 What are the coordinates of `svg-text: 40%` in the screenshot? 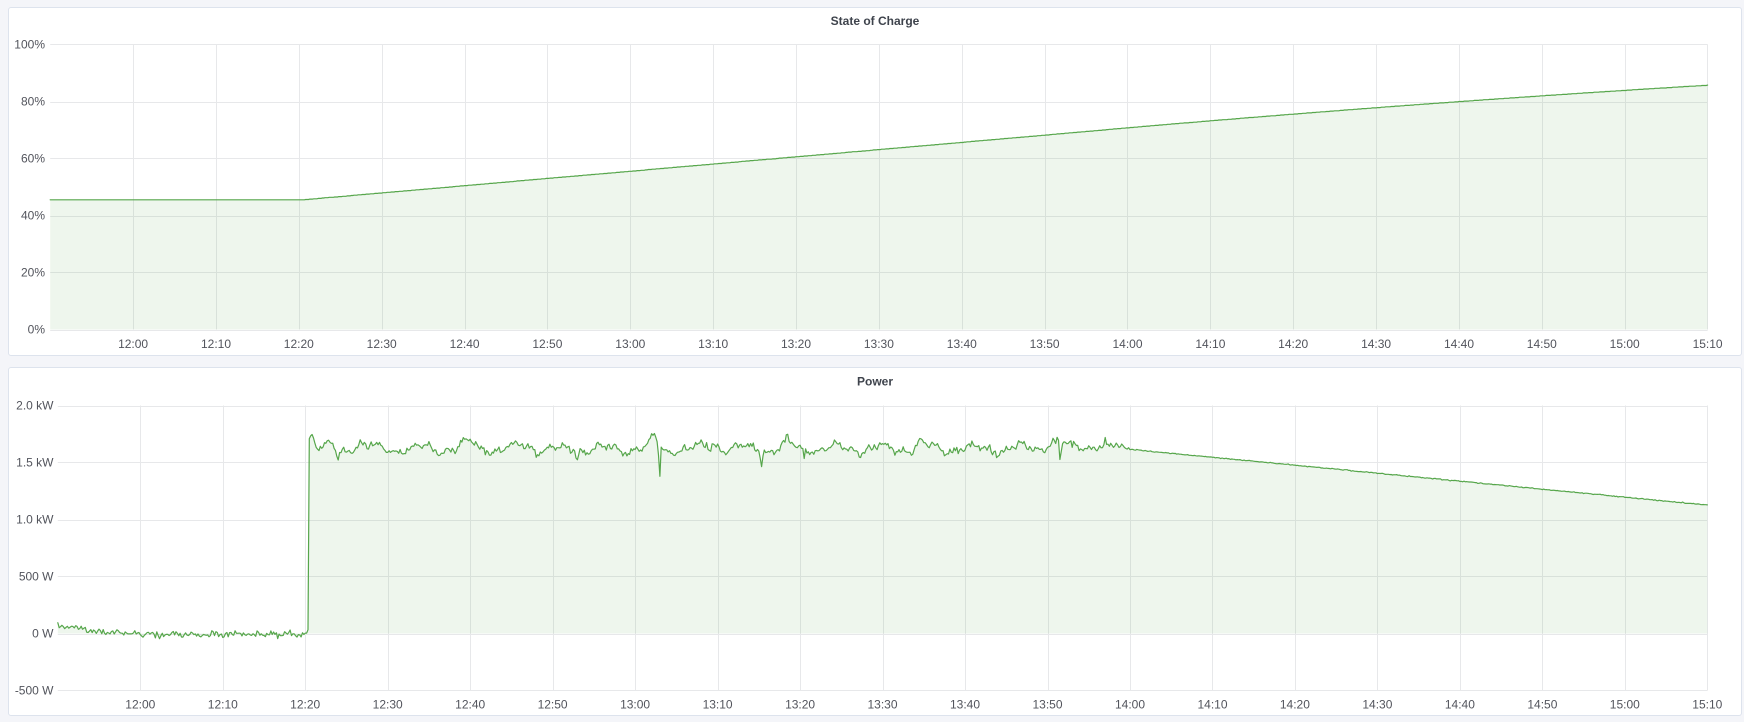 It's located at (33, 216).